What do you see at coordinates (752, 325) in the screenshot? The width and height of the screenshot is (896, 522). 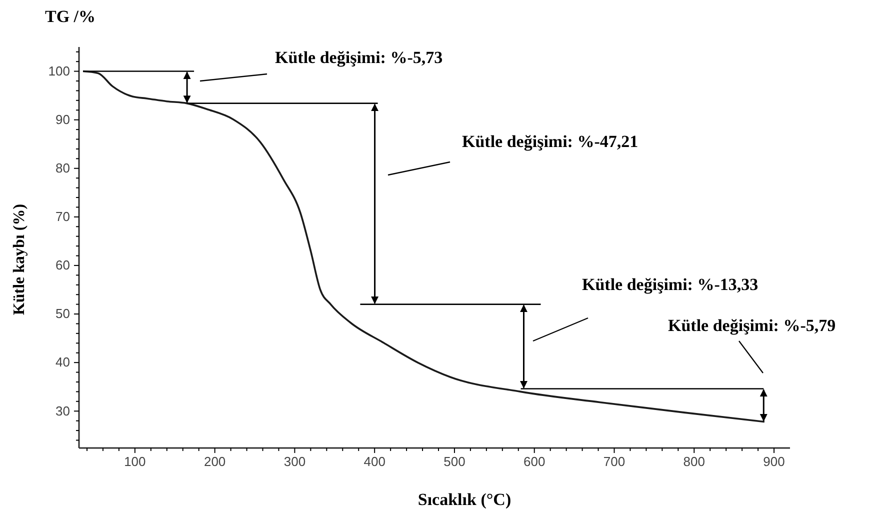 I see `annotation: Kütle değişimi: %-5,79` at bounding box center [752, 325].